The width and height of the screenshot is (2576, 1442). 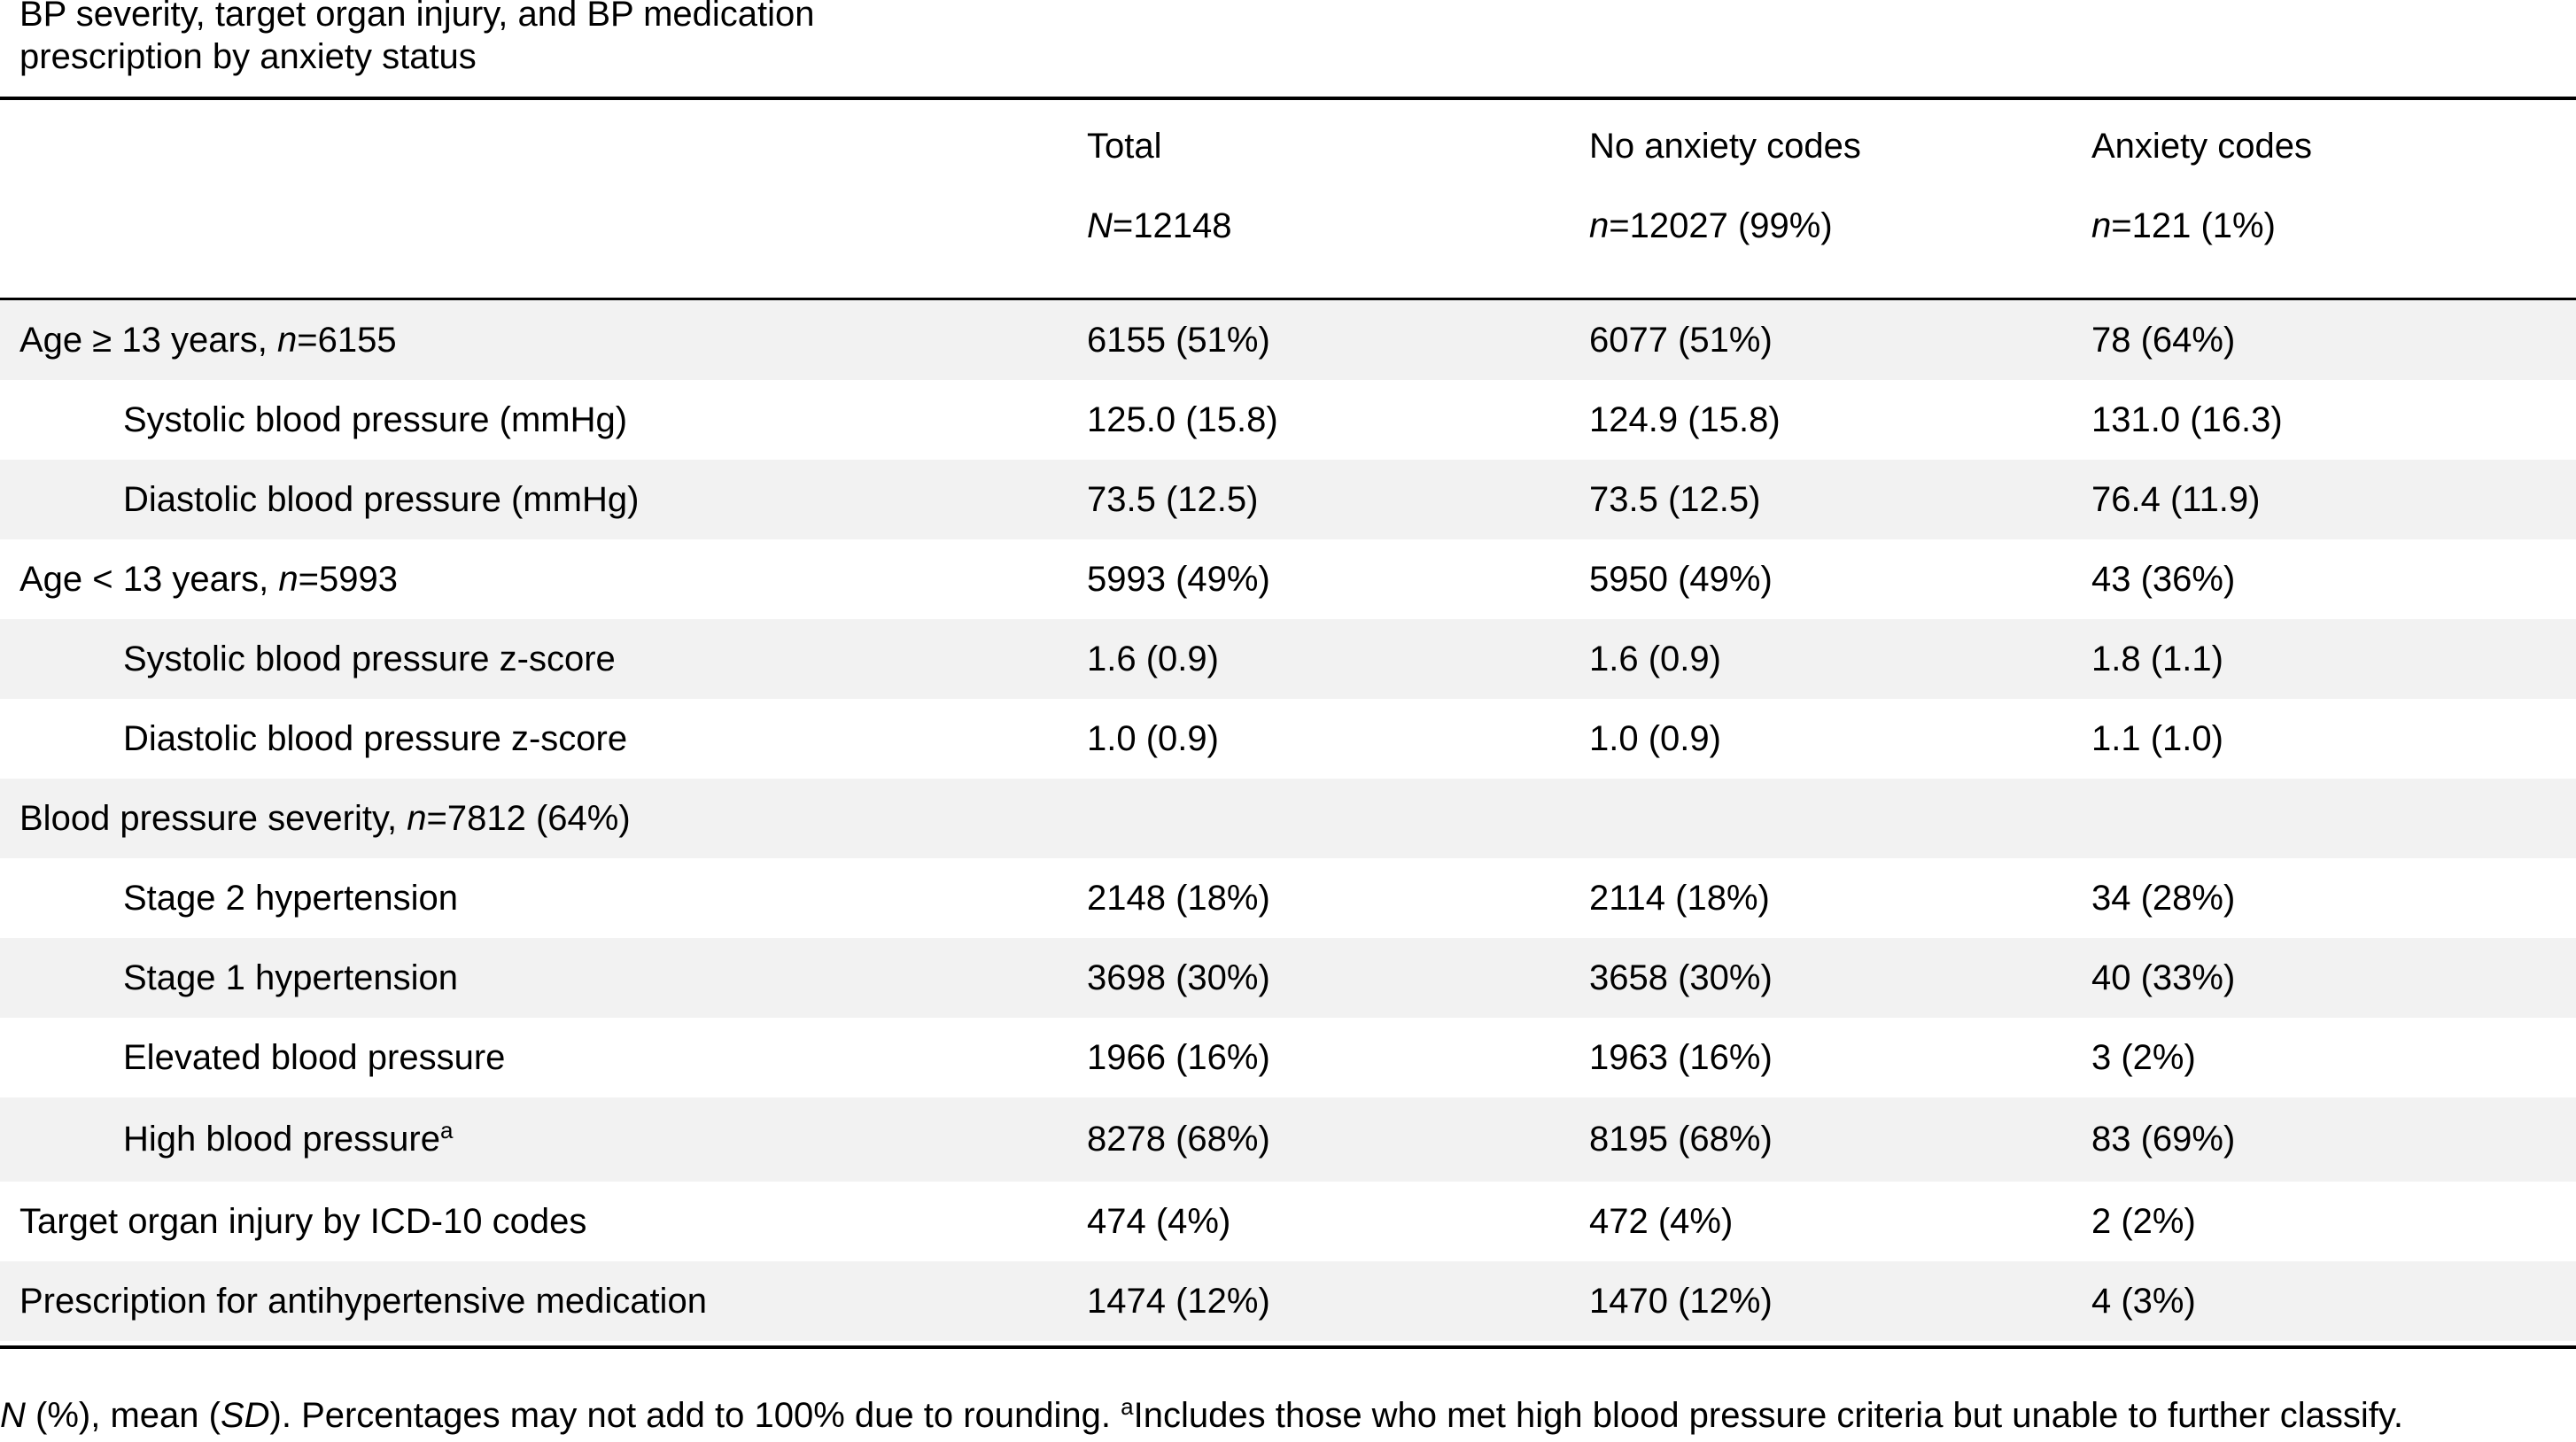 What do you see at coordinates (291, 977) in the screenshot?
I see `row-label: Stage 1 hypertension` at bounding box center [291, 977].